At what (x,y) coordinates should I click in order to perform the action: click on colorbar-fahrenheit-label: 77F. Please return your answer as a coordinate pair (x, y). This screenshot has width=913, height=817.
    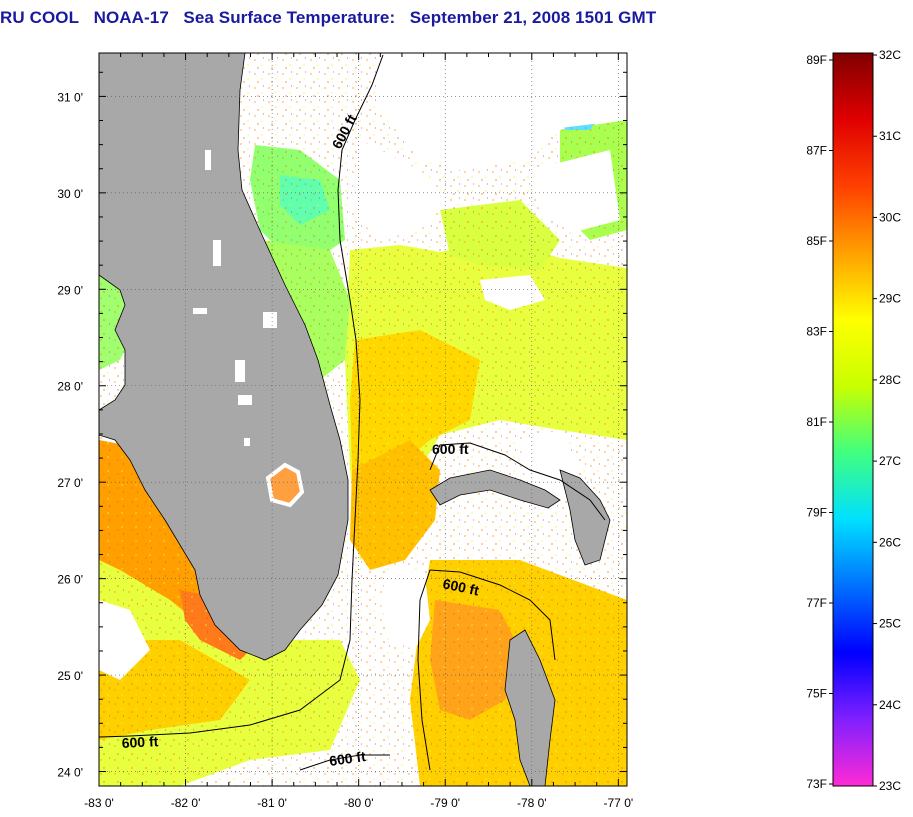
    Looking at the image, I should click on (816, 603).